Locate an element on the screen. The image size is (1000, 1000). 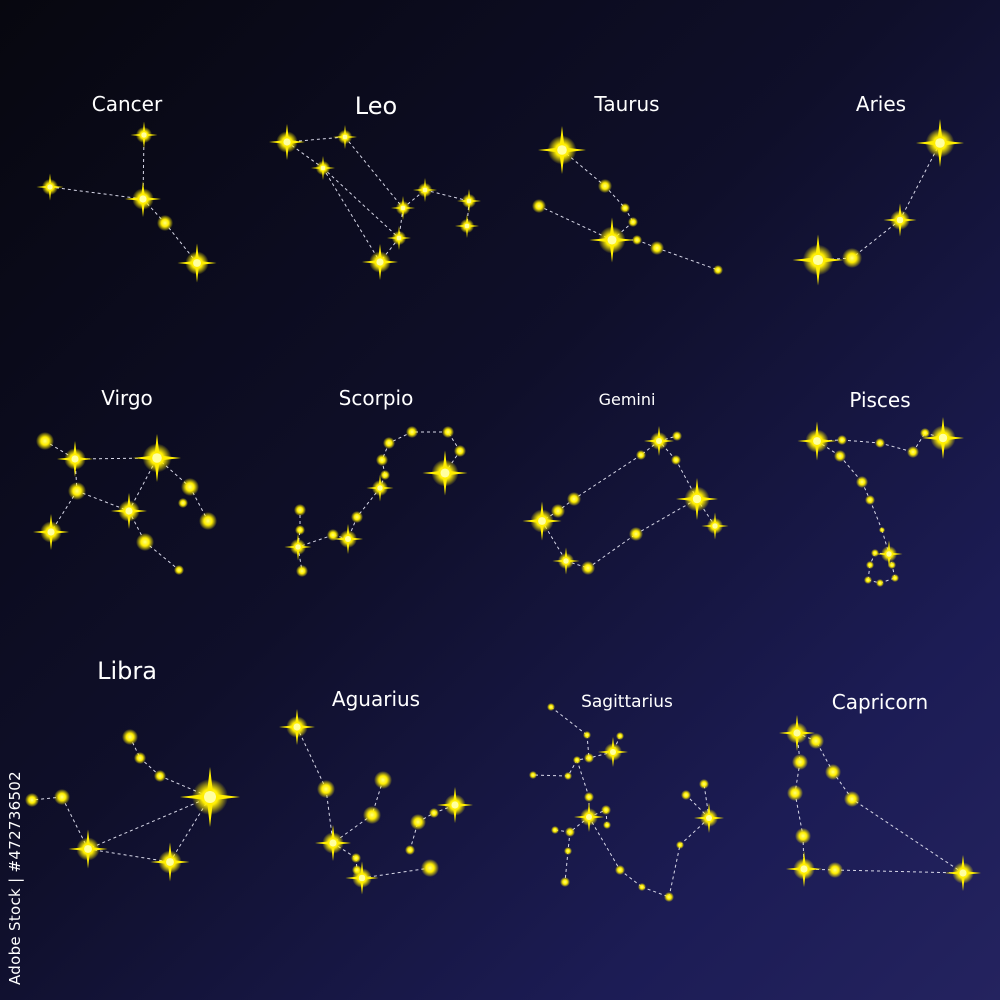
label-aquarius: Aguarius is located at coordinates (376, 699).